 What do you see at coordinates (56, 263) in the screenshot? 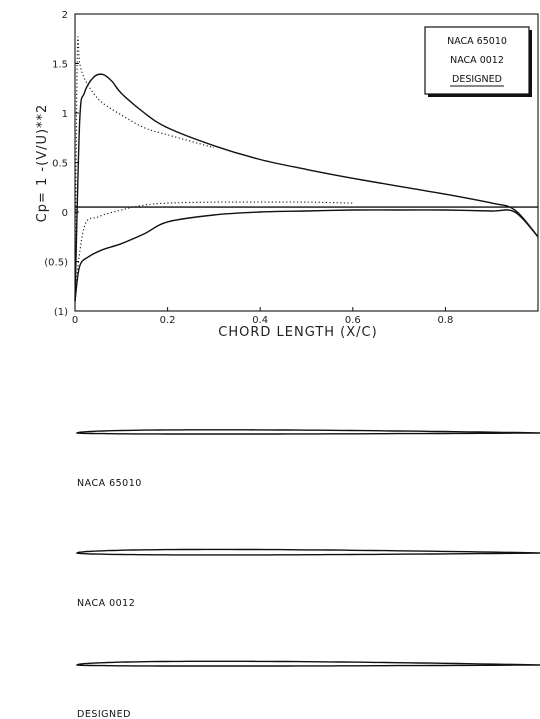
I see `y-tick-label: (0.5)` at bounding box center [56, 263].